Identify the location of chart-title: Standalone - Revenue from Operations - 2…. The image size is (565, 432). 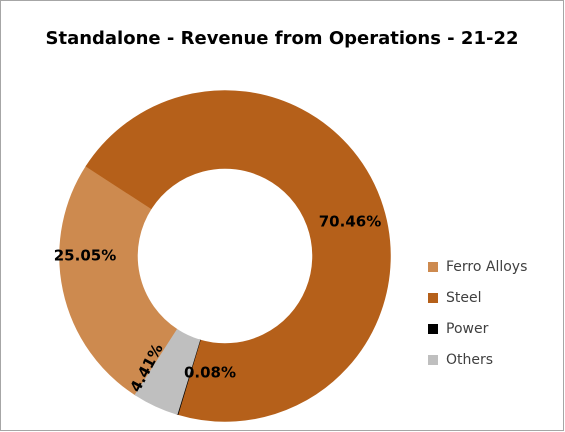
(282, 38).